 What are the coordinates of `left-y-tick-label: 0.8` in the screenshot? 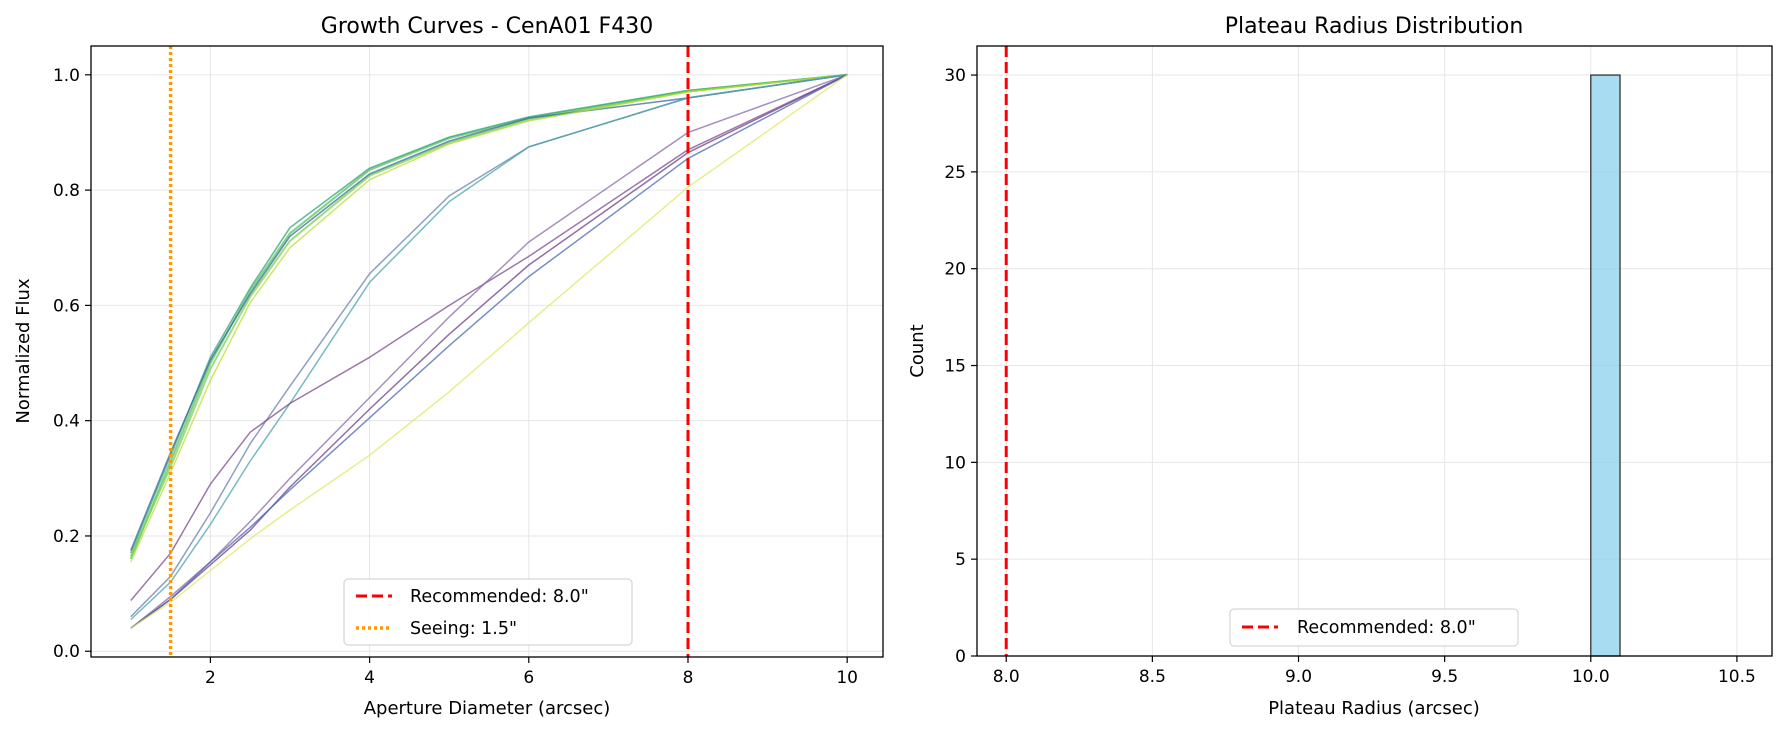 It's located at (66, 191).